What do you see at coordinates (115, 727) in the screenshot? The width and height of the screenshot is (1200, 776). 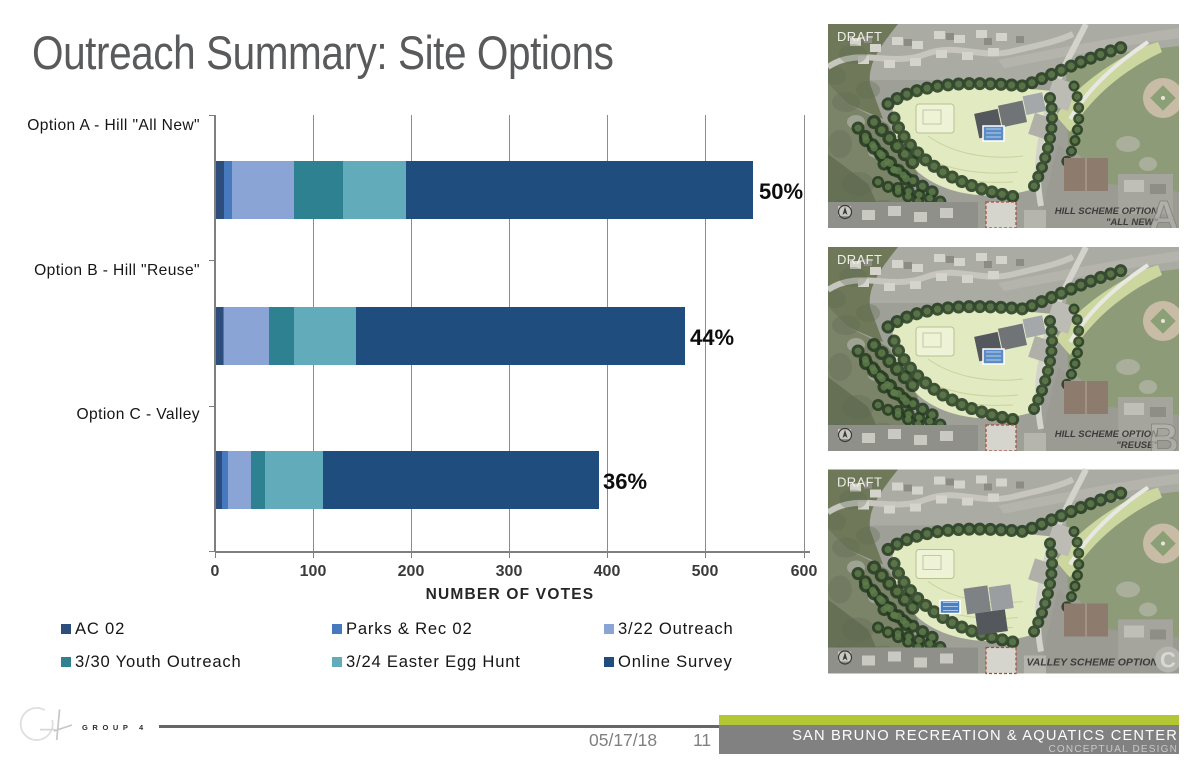 I see `svg-text: GROUP 4` at bounding box center [115, 727].